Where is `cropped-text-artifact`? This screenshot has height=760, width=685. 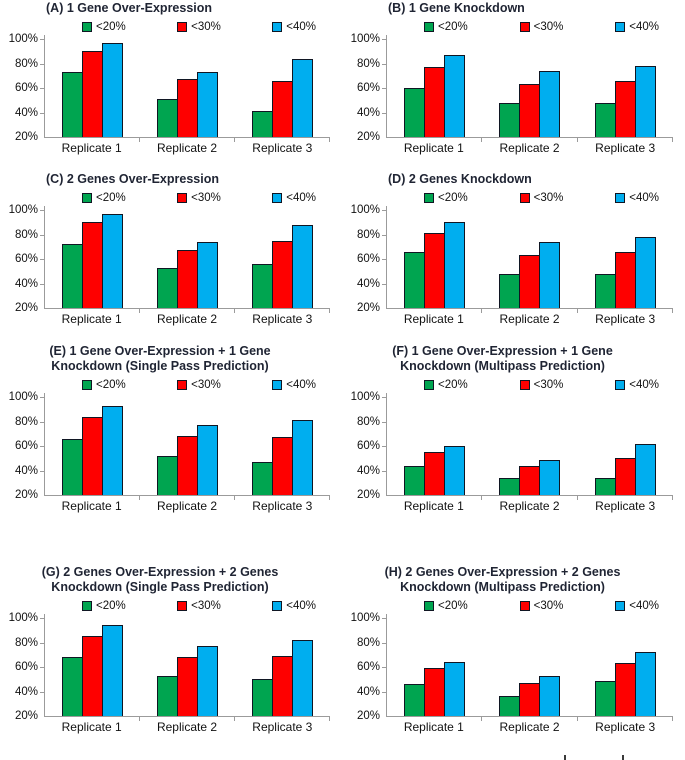
cropped-text-artifact is located at coordinates (623, 757).